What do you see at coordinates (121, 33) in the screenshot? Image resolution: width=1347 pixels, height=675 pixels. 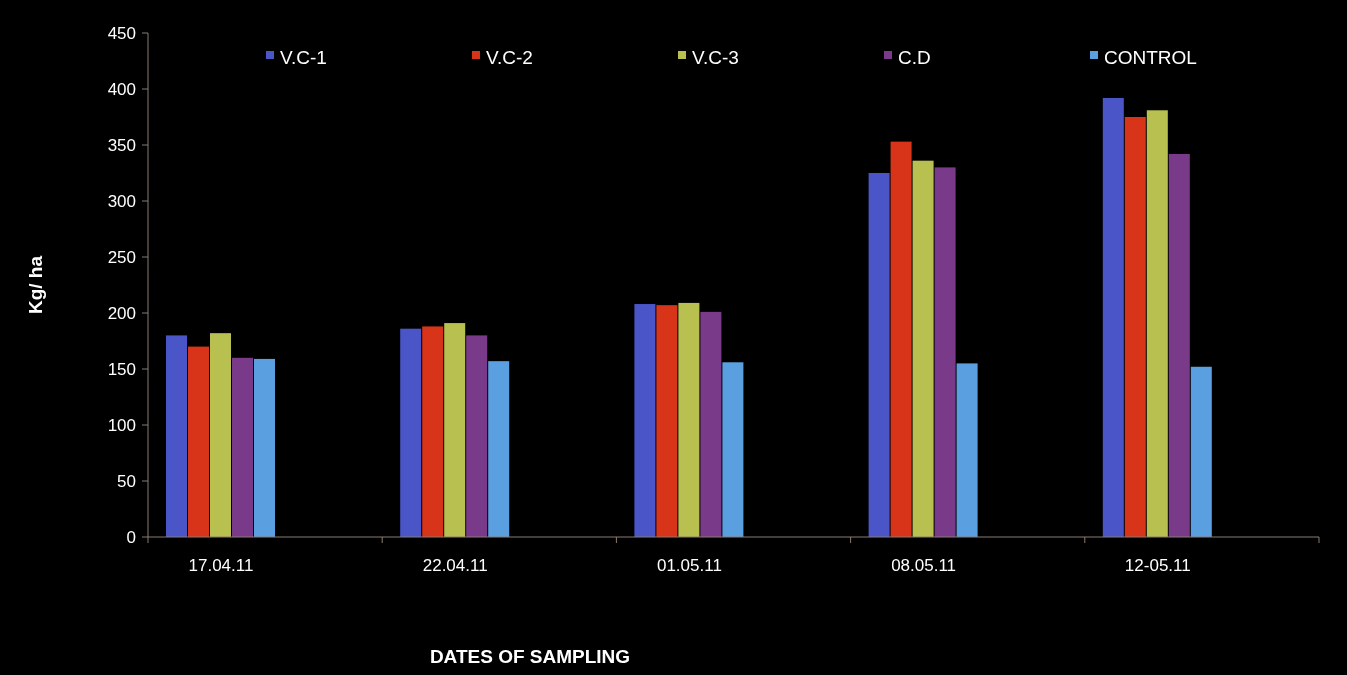 I see `y-tick-label: 450` at bounding box center [121, 33].